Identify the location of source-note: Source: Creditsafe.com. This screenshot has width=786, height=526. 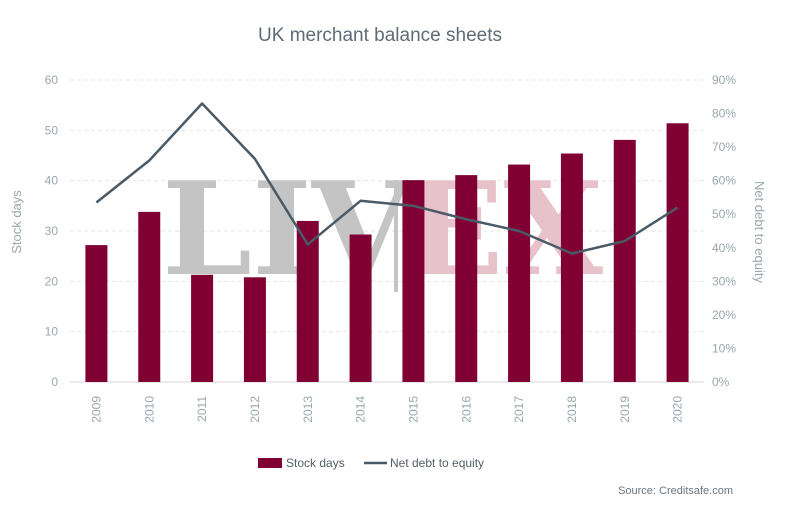
(675, 491).